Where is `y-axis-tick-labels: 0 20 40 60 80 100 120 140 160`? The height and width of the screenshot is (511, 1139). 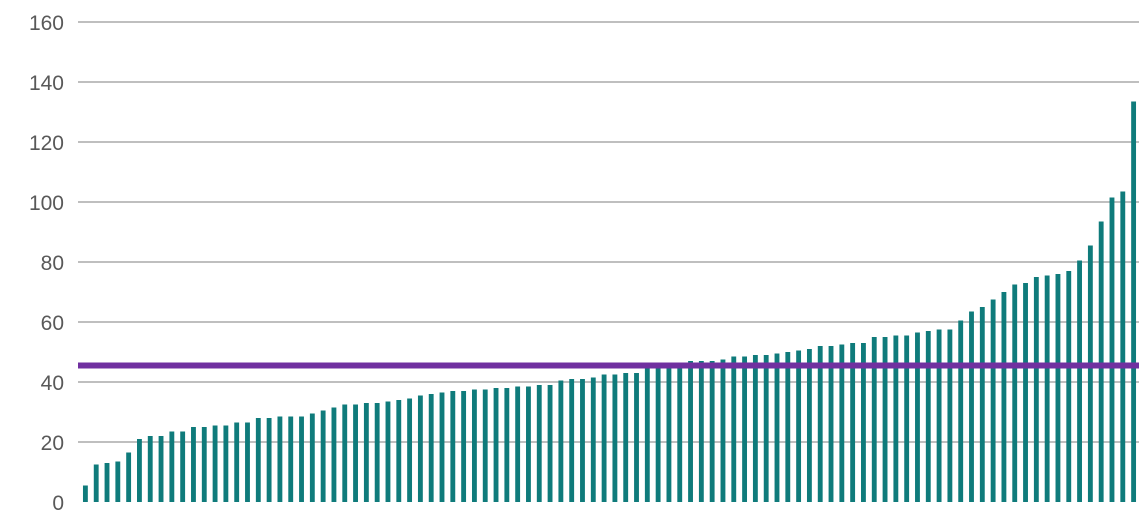 y-axis-tick-labels: 0 20 40 60 80 100 120 140 160 is located at coordinates (46, 261).